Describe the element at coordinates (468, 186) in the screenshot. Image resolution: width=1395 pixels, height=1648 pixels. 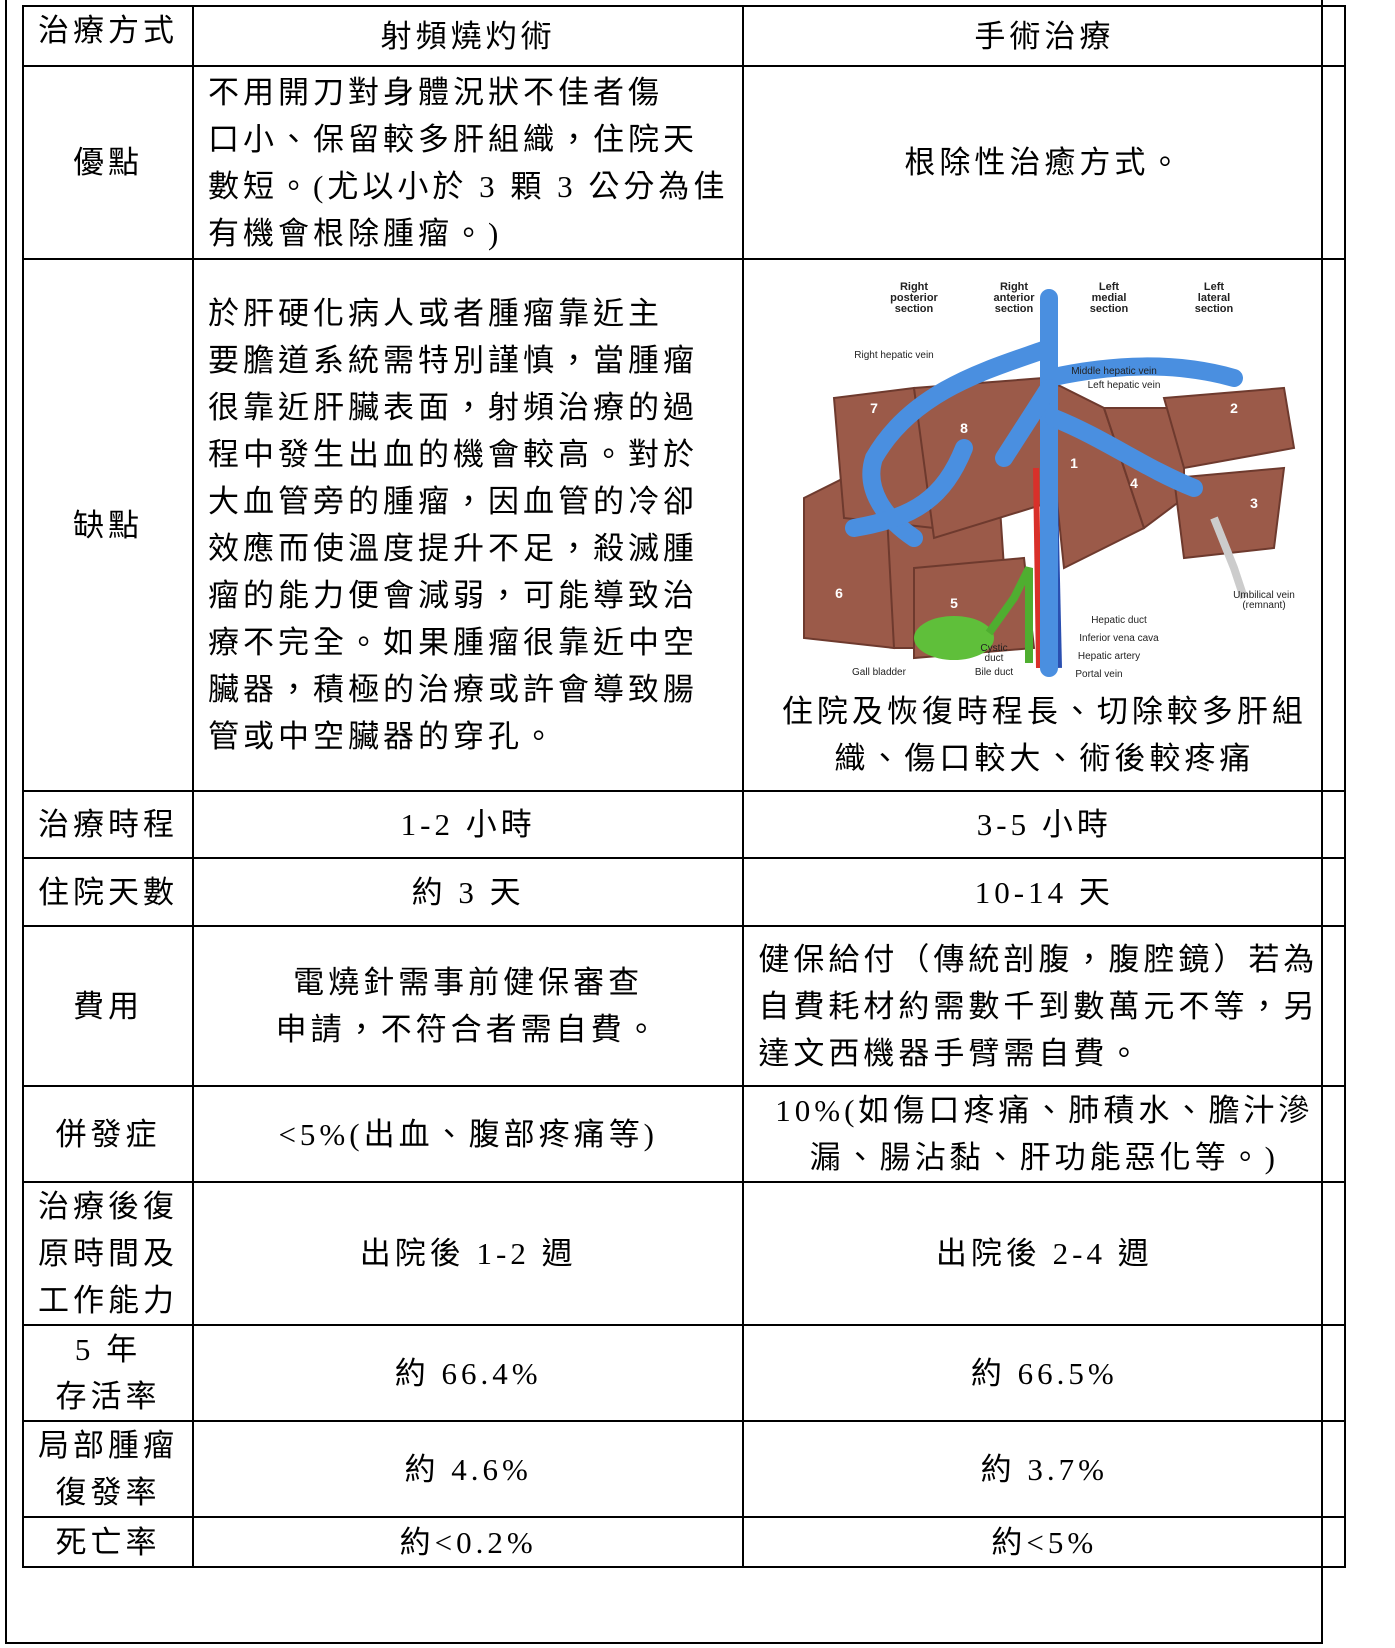
I see `cell-line: 數短。(尤以小於 3 顆 3 公分為佳` at that location.